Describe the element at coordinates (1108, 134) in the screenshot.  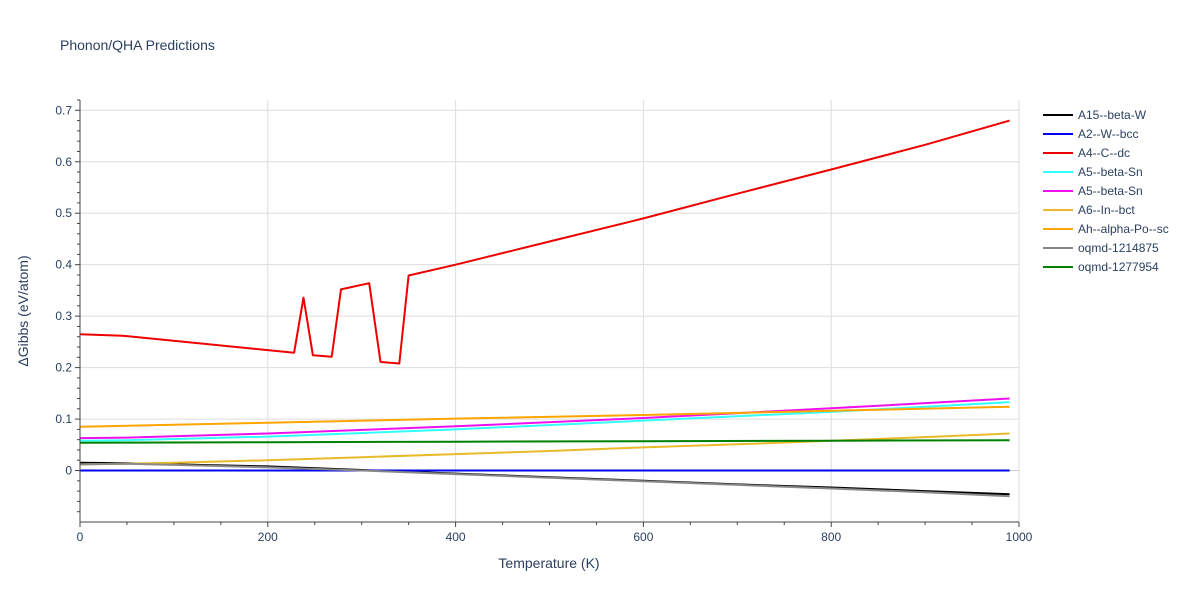
I see `legend-label-1: A2--W--bcc` at that location.